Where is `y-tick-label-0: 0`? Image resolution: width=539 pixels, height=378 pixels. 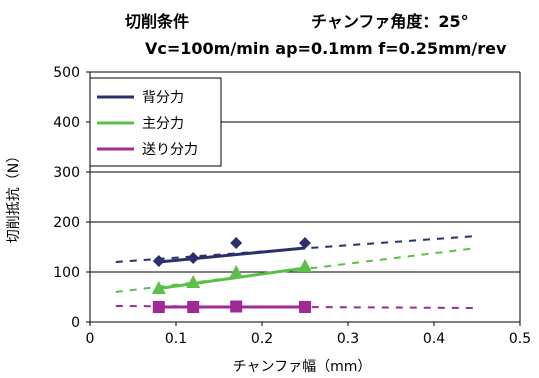
y-tick-label-0: 0 is located at coordinates (75, 323).